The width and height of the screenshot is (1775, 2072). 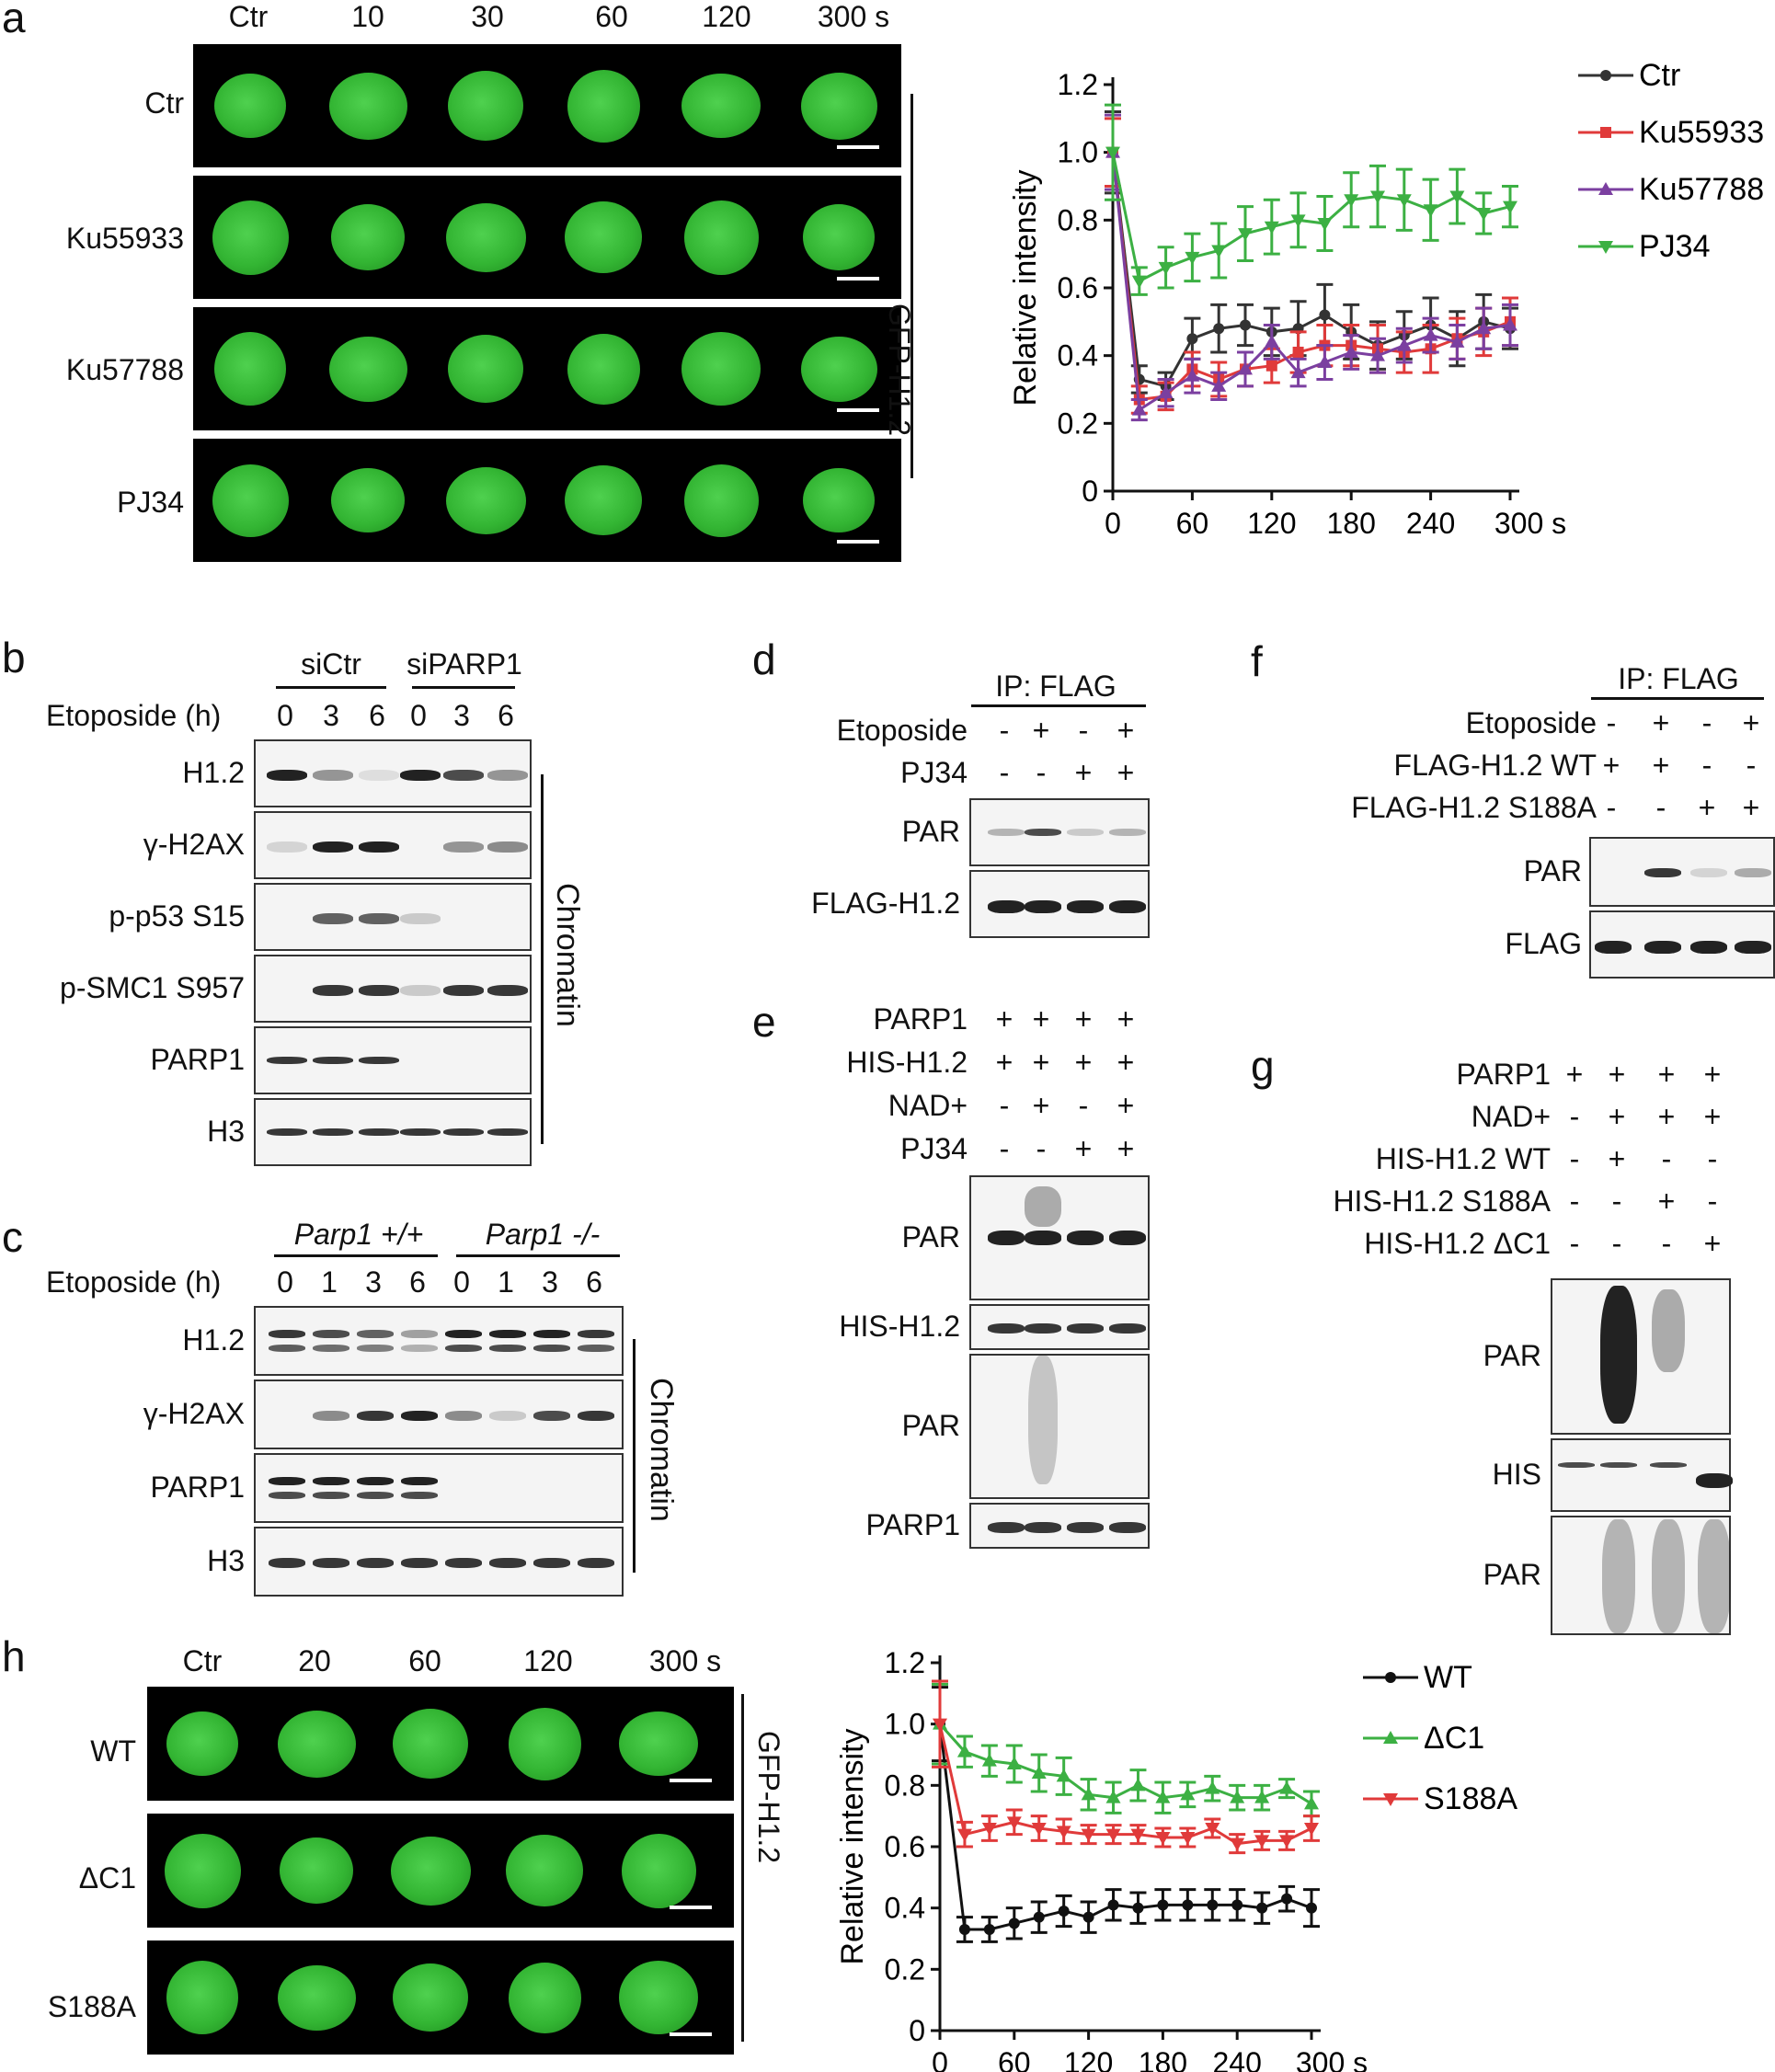 What do you see at coordinates (1113, 523) in the screenshot?
I see `x-tick-label: 0` at bounding box center [1113, 523].